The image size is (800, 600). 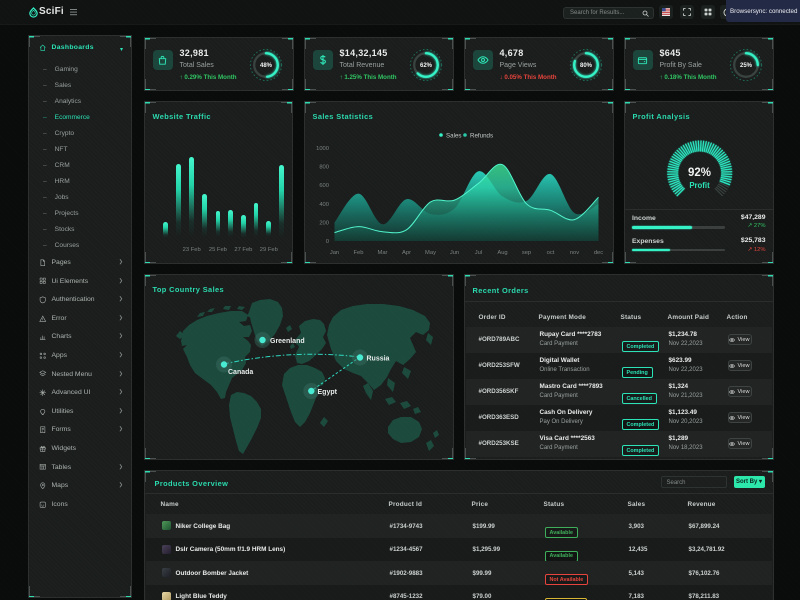 I want to click on svg-text: 400, so click(x=324, y=205).